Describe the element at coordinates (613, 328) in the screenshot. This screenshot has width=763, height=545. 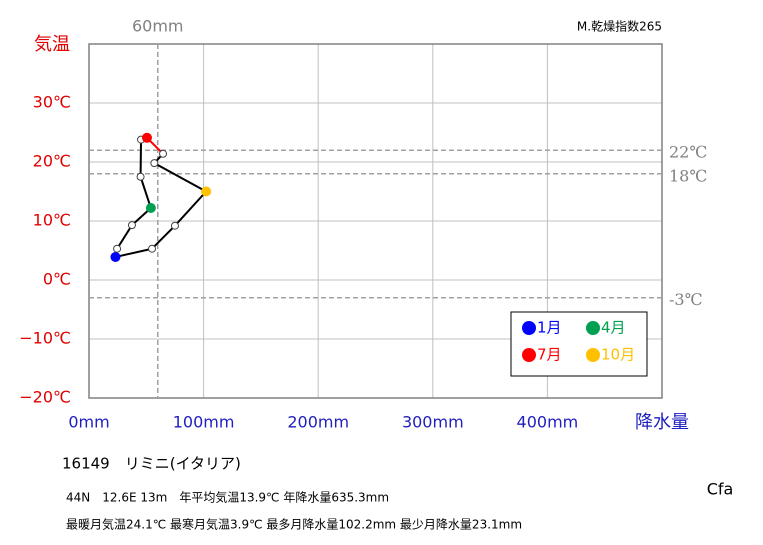
I see `legend-label: 4月` at that location.